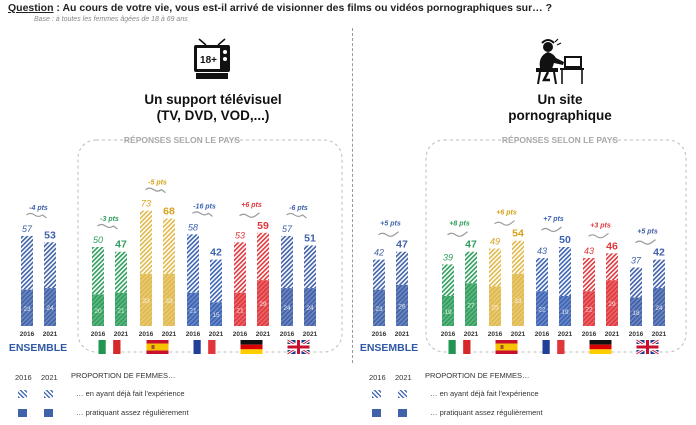  I want to click on value-label-1-2-1: 54, so click(518, 234).